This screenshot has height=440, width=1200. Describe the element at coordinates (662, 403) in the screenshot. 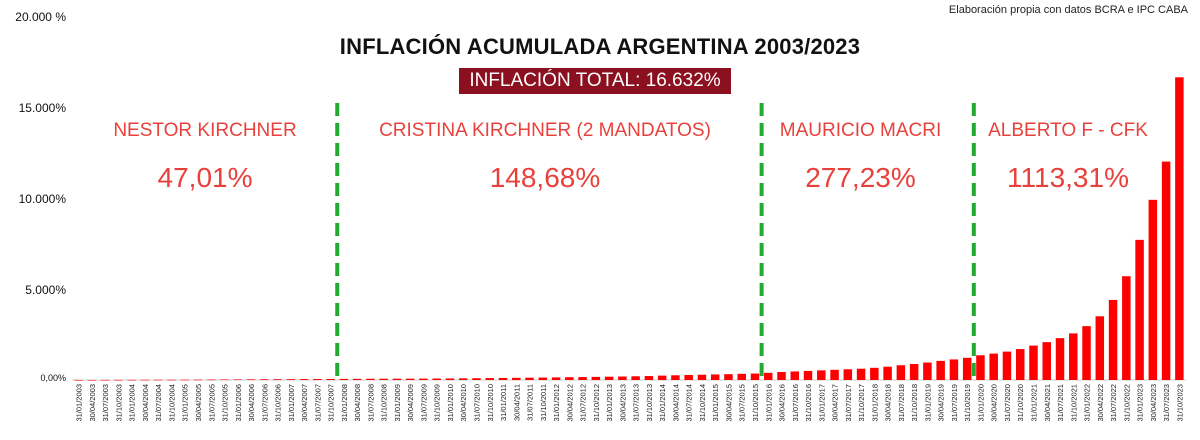

I see `x-tick-label: 31/01/2014` at that location.